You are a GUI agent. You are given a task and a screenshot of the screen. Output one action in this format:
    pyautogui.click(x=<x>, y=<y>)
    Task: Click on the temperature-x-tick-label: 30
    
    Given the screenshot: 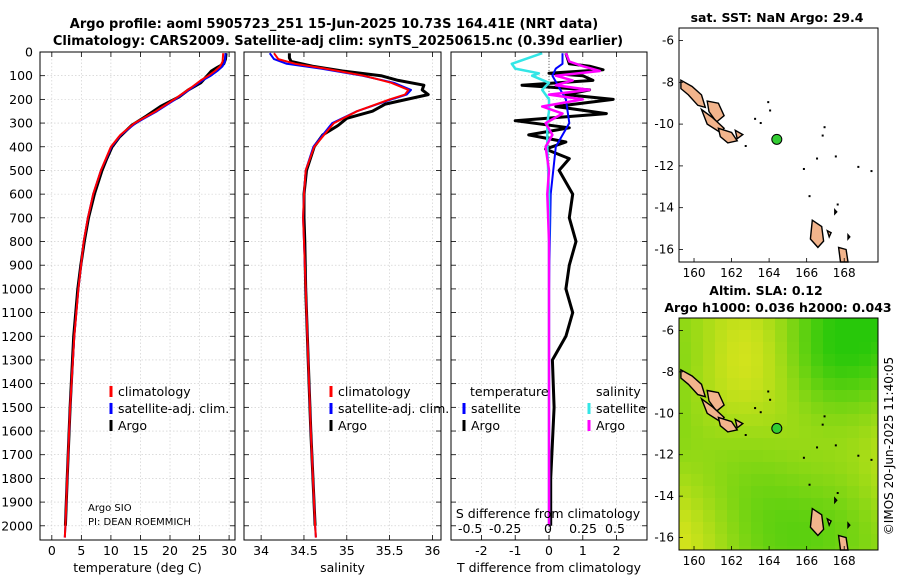 What is the action you would take?
    pyautogui.click(x=229, y=550)
    